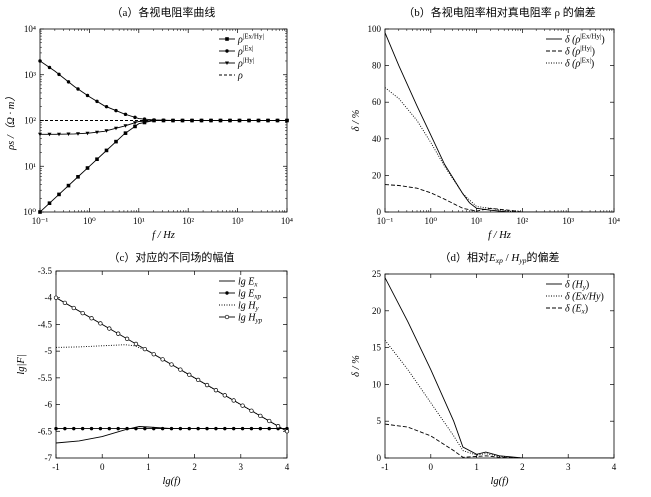  What do you see at coordinates (523, 221) in the screenshot?
I see `x-tick-label: 10²` at bounding box center [523, 221].